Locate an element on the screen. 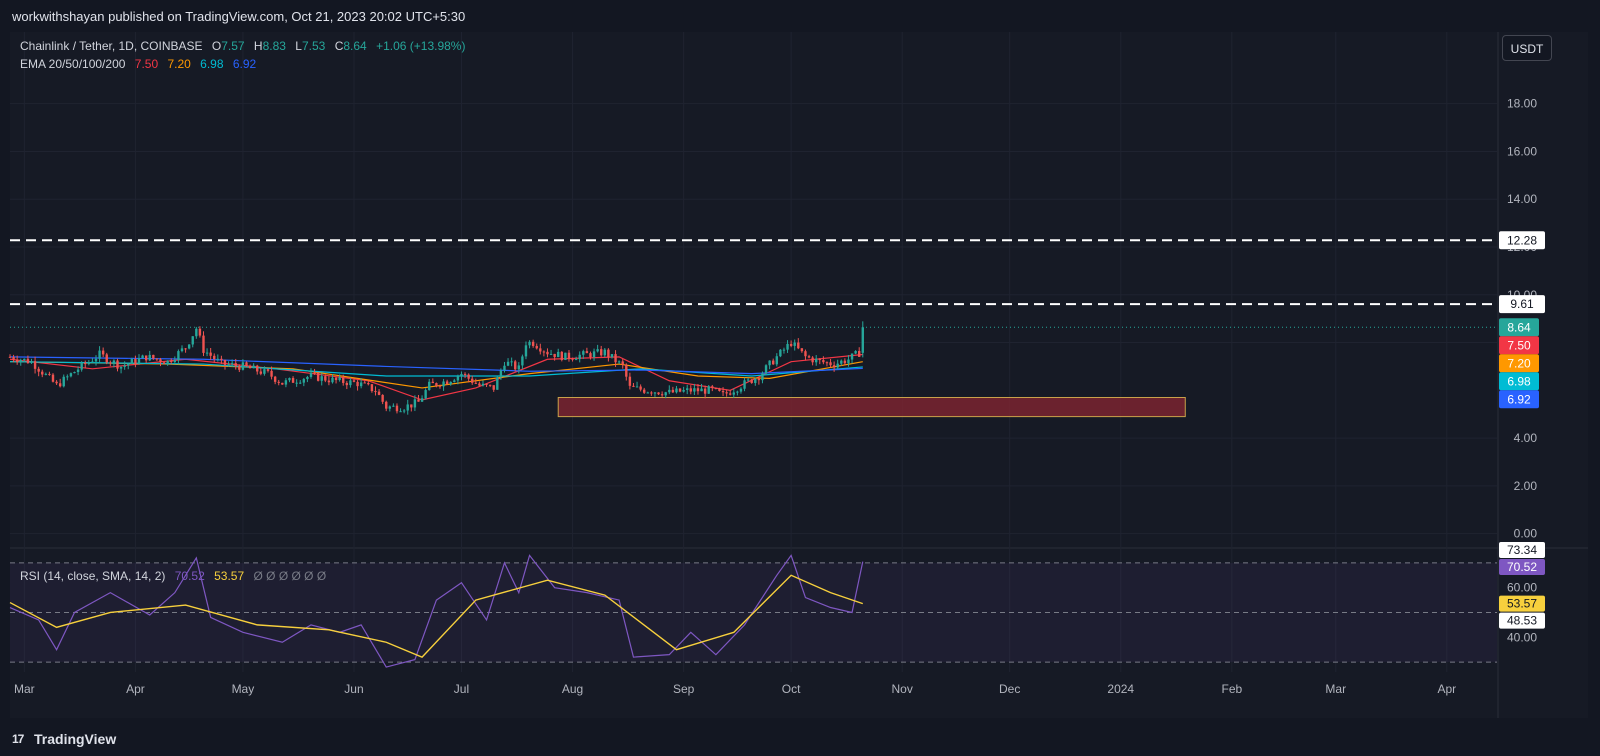 The height and width of the screenshot is (756, 1600). x-tick-label: 2024 is located at coordinates (1120, 689).